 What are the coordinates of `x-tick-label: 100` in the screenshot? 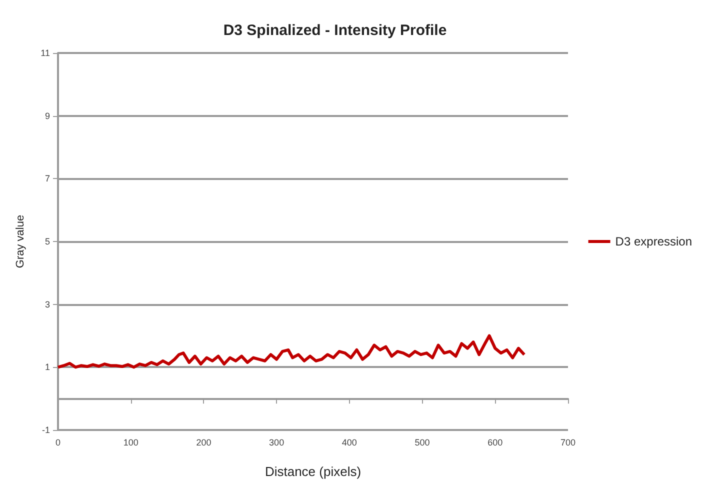 It's located at (130, 443).